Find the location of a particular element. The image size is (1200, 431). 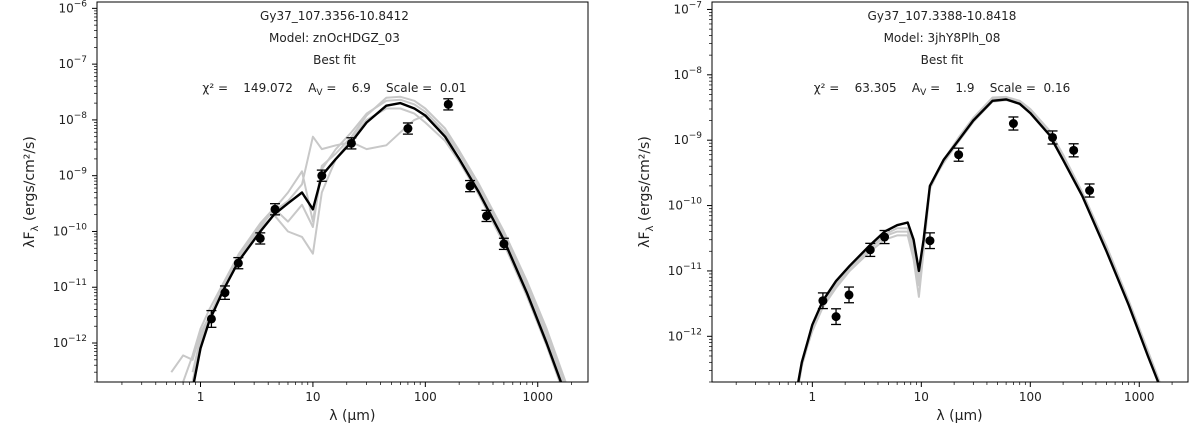

y-tick-label: 10⁻¹¹ is located at coordinates (685, 270).